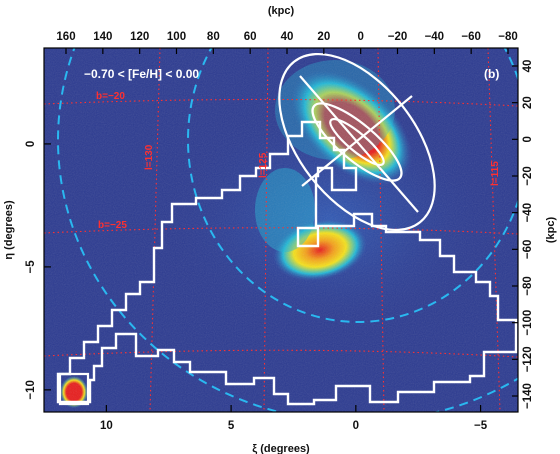  I want to click on grid-line-l130, so click(155, 230).